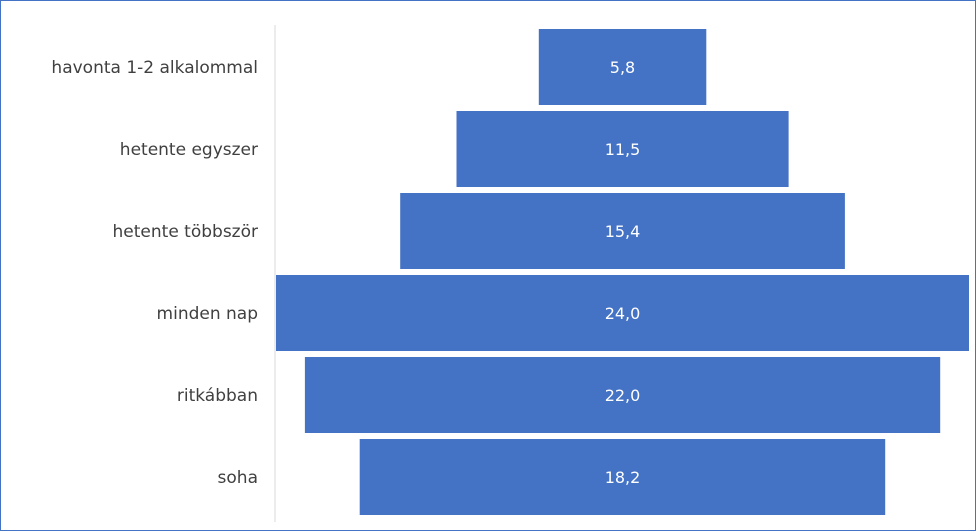 The image size is (976, 531). I want to click on category-label: ritkábban, so click(217, 396).